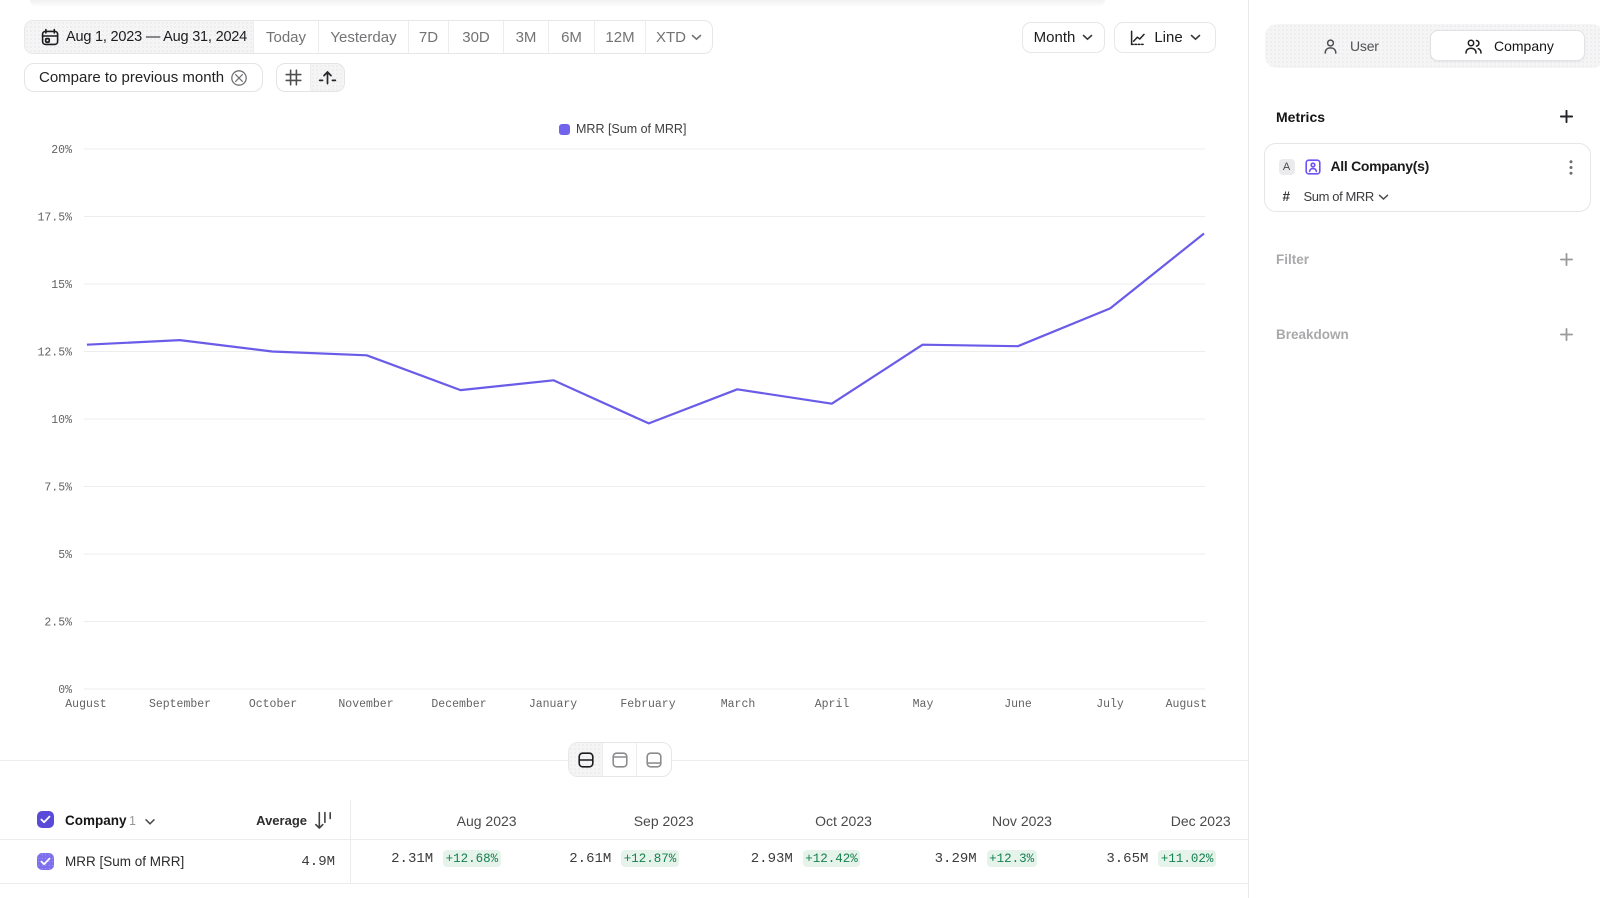  Describe the element at coordinates (1110, 704) in the screenshot. I see `svg-text: July` at that location.